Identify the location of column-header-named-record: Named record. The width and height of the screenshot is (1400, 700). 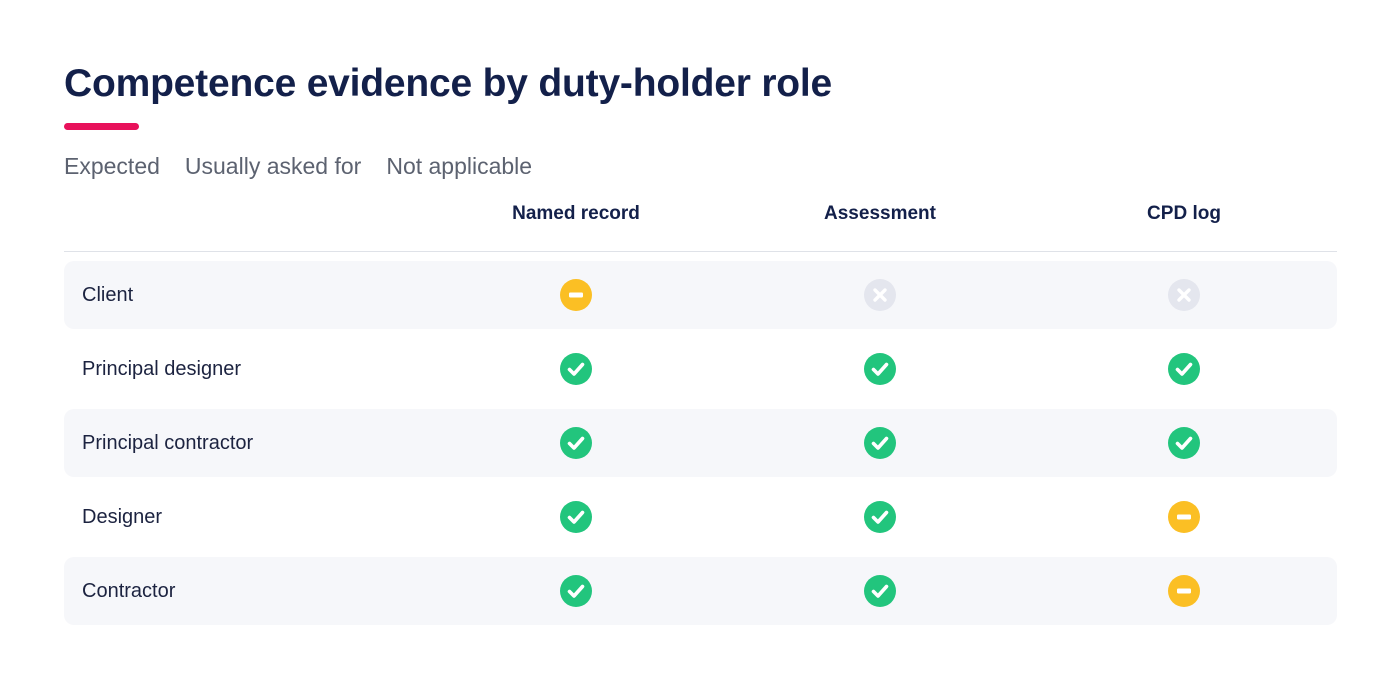
(576, 213).